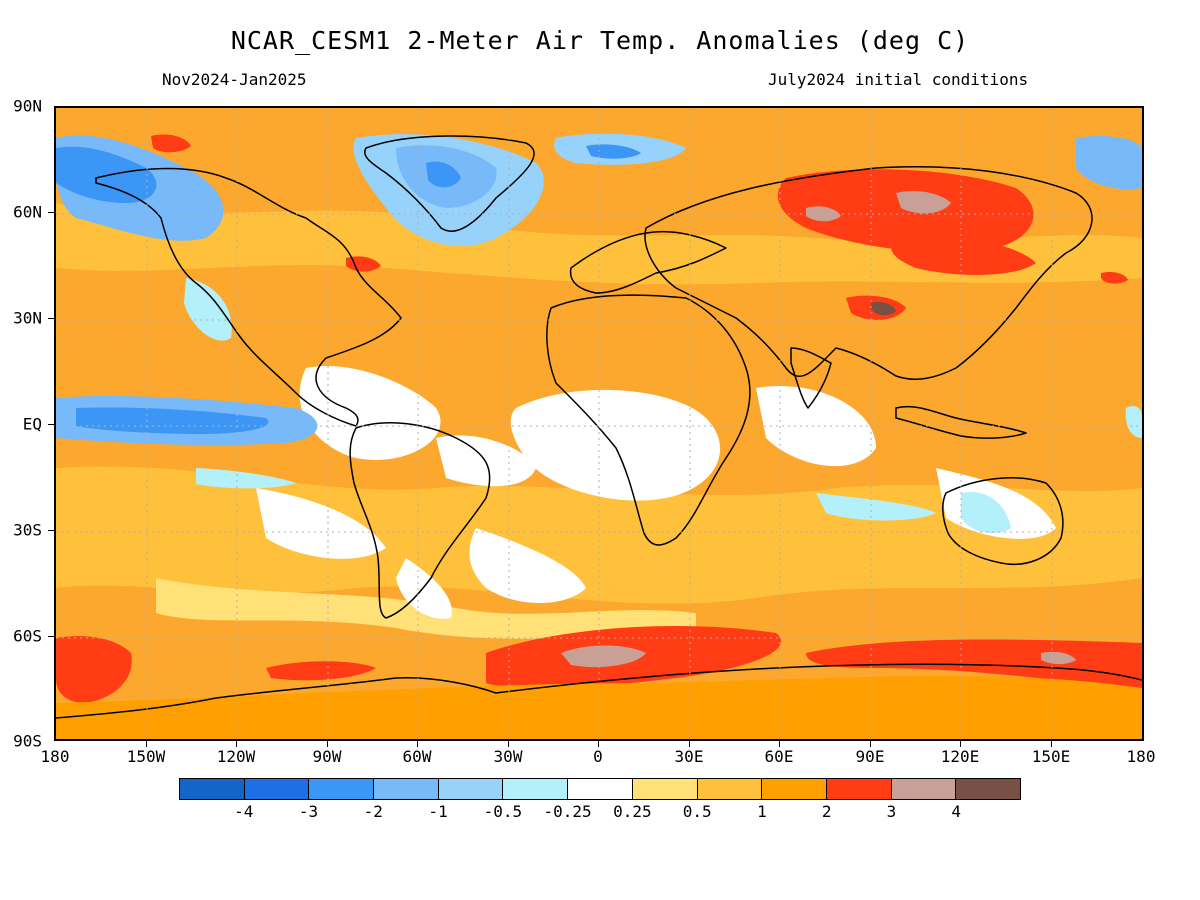 Image resolution: width=1200 pixels, height=900 pixels. Describe the element at coordinates (248, 297) in the screenshot. I see `coastline-north-america` at that location.